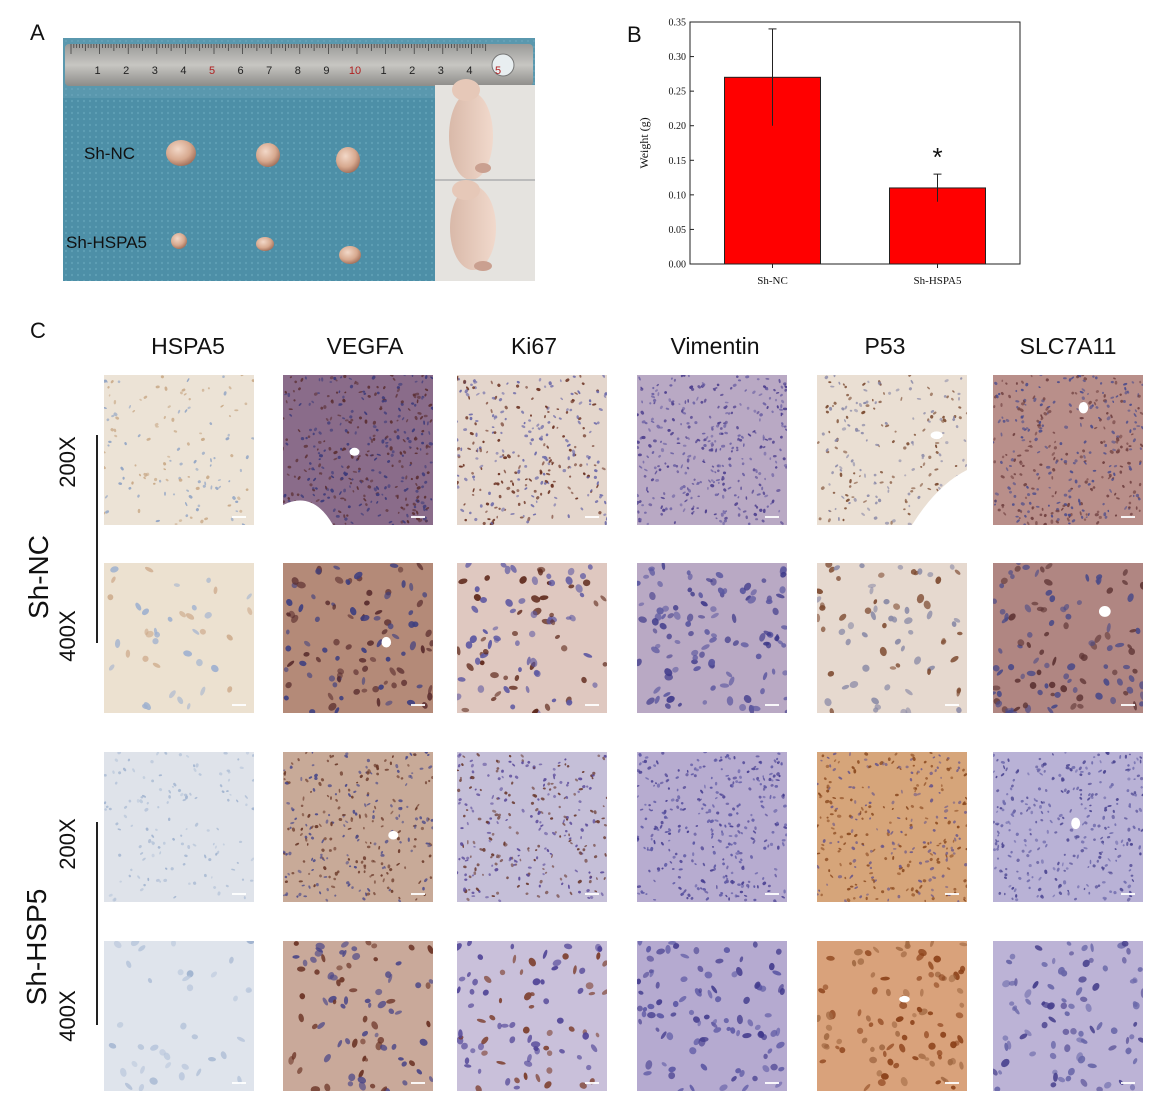  I want to click on significance-asterisk: *, so click(937, 157).